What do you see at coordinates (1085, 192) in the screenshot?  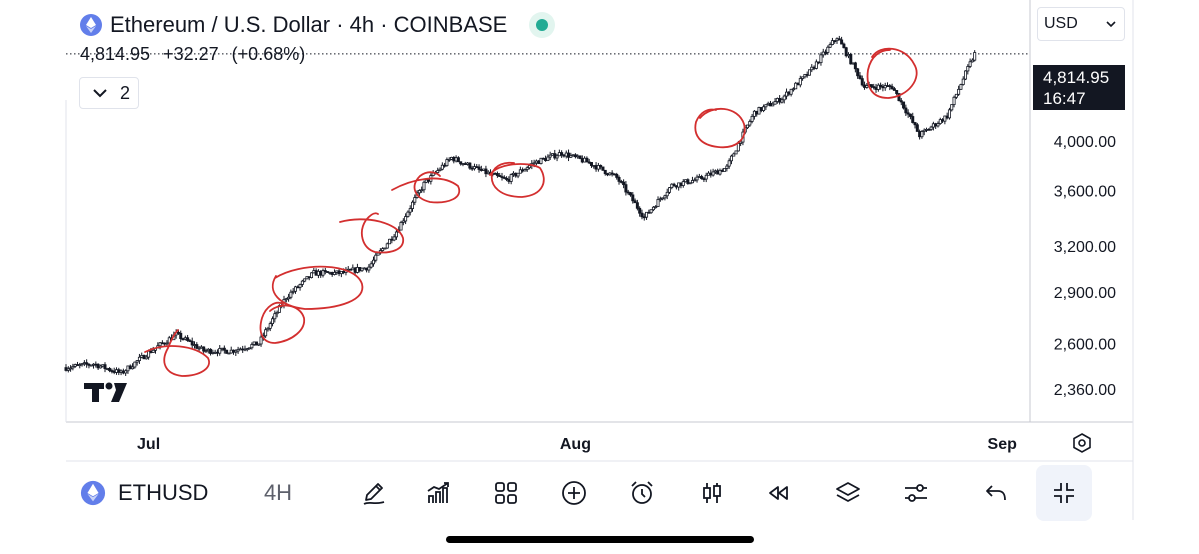 I see `y-tick-label: 3,600.00` at bounding box center [1085, 192].